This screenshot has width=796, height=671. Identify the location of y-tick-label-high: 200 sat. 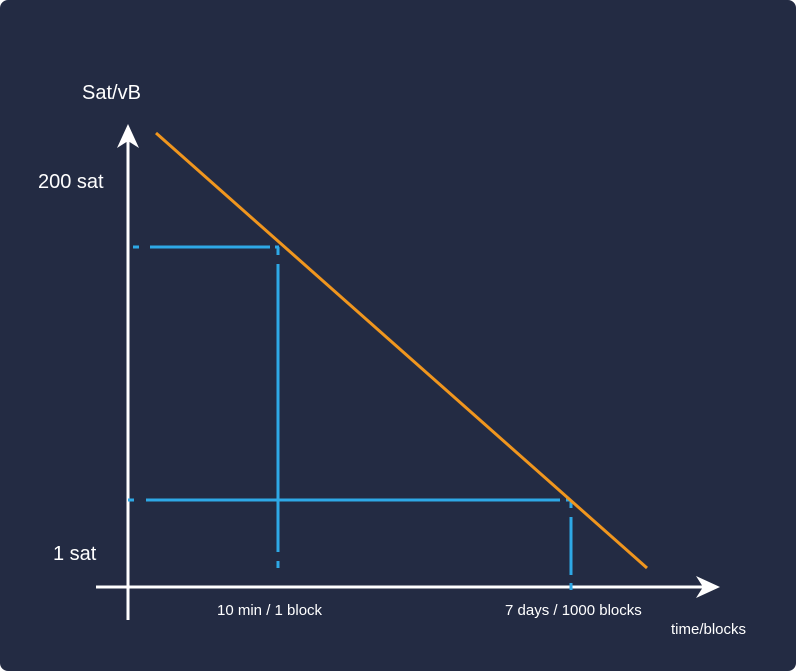
(71, 182).